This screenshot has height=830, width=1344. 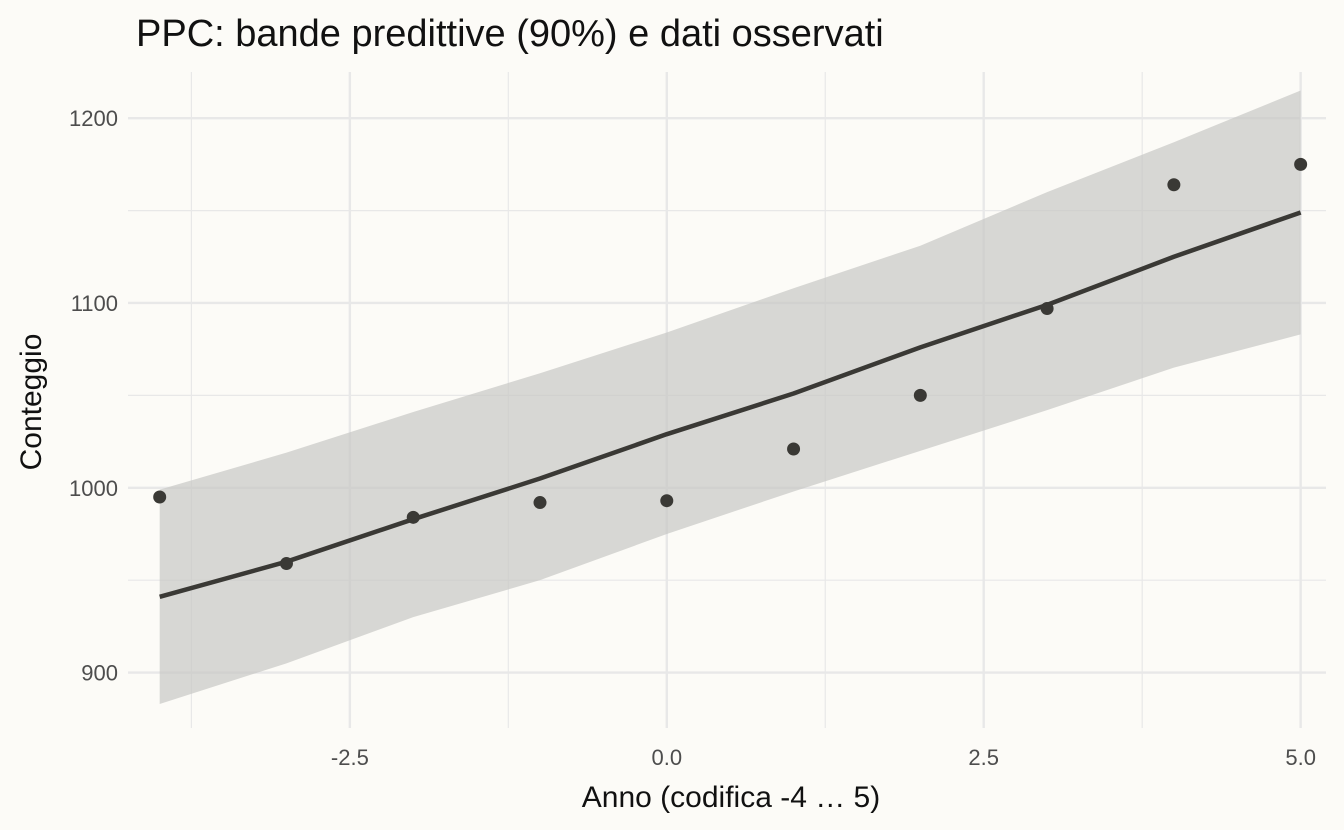 What do you see at coordinates (93, 488) in the screenshot?
I see `y-tick-label: 1000` at bounding box center [93, 488].